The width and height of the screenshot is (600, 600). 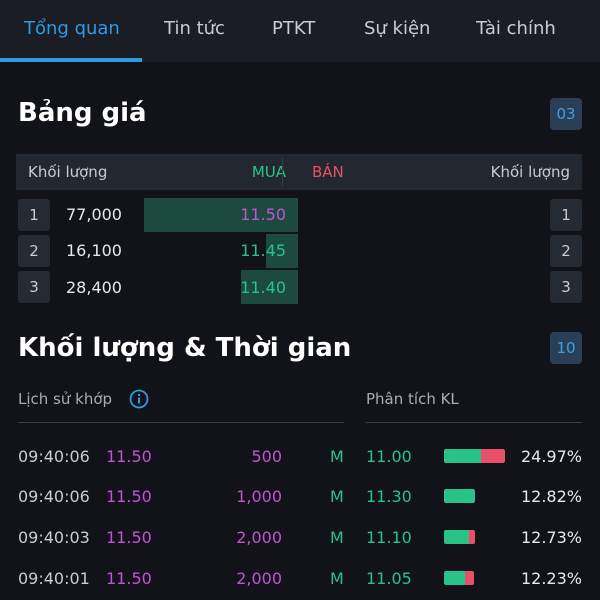 What do you see at coordinates (551, 537) in the screenshot?
I see `analysis-percent: 12.73%` at bounding box center [551, 537].